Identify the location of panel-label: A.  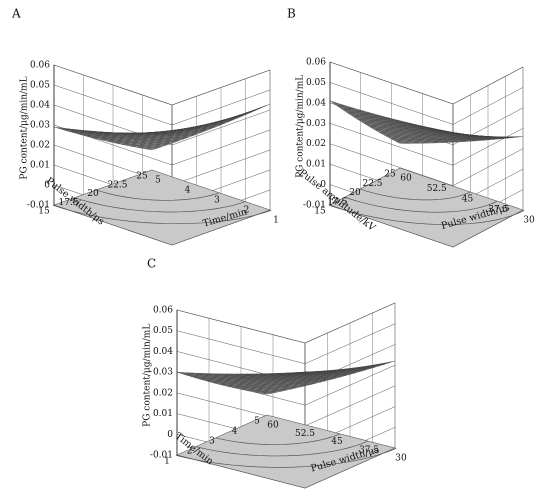
(16, 14).